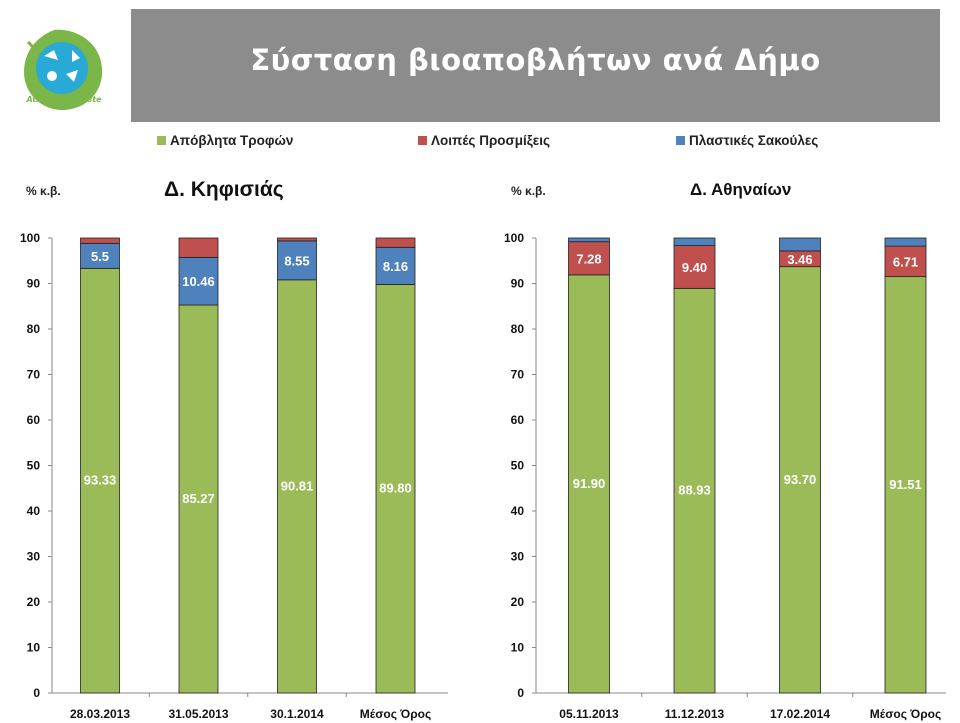 The width and height of the screenshot is (960, 723). I want to click on data-label: 90.81, so click(297, 485).